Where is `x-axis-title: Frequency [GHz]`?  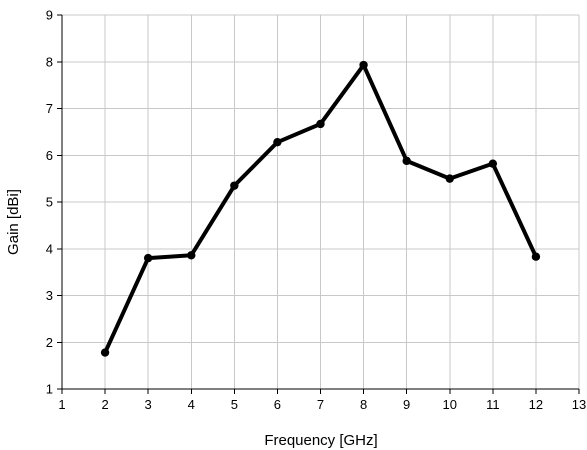 x-axis-title: Frequency [GHz] is located at coordinates (320, 440).